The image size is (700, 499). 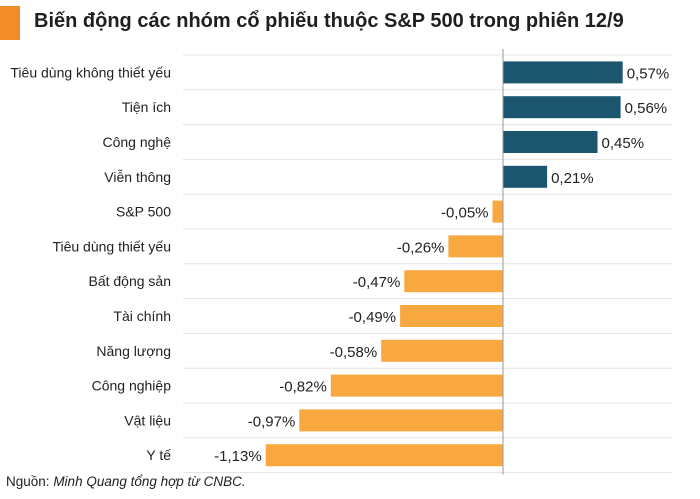 I want to click on category-label-4: S&P 500, so click(x=143, y=212).